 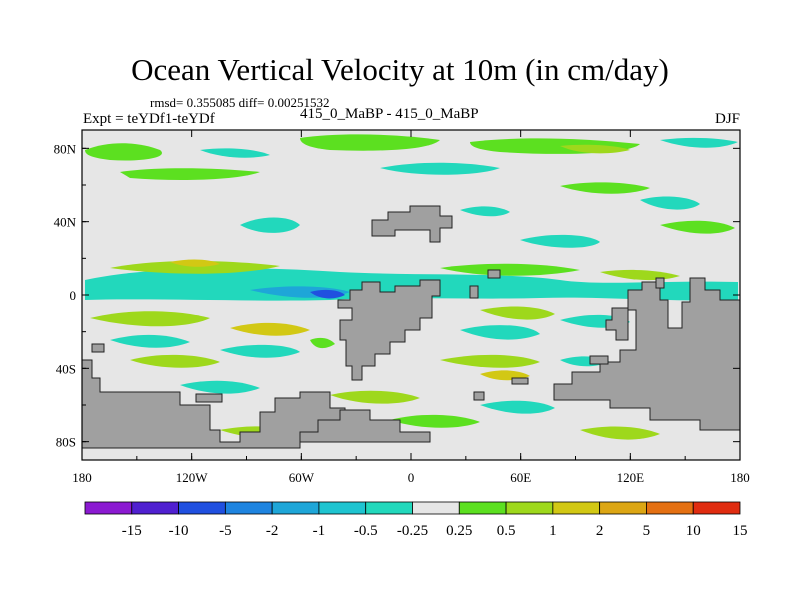 I want to click on colorbar-label: -5, so click(x=225, y=531).